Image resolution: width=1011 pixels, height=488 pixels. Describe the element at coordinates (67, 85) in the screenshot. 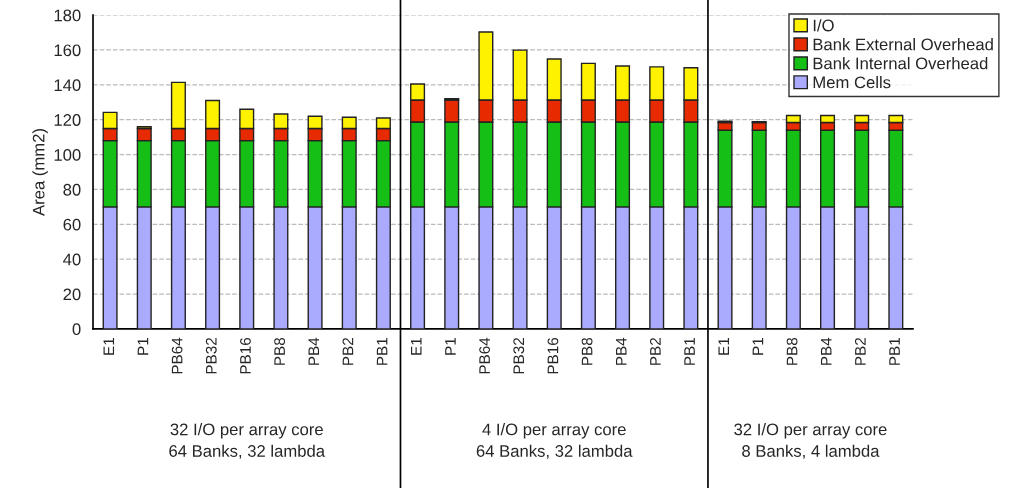

I see `y-tick-label: 140` at that location.